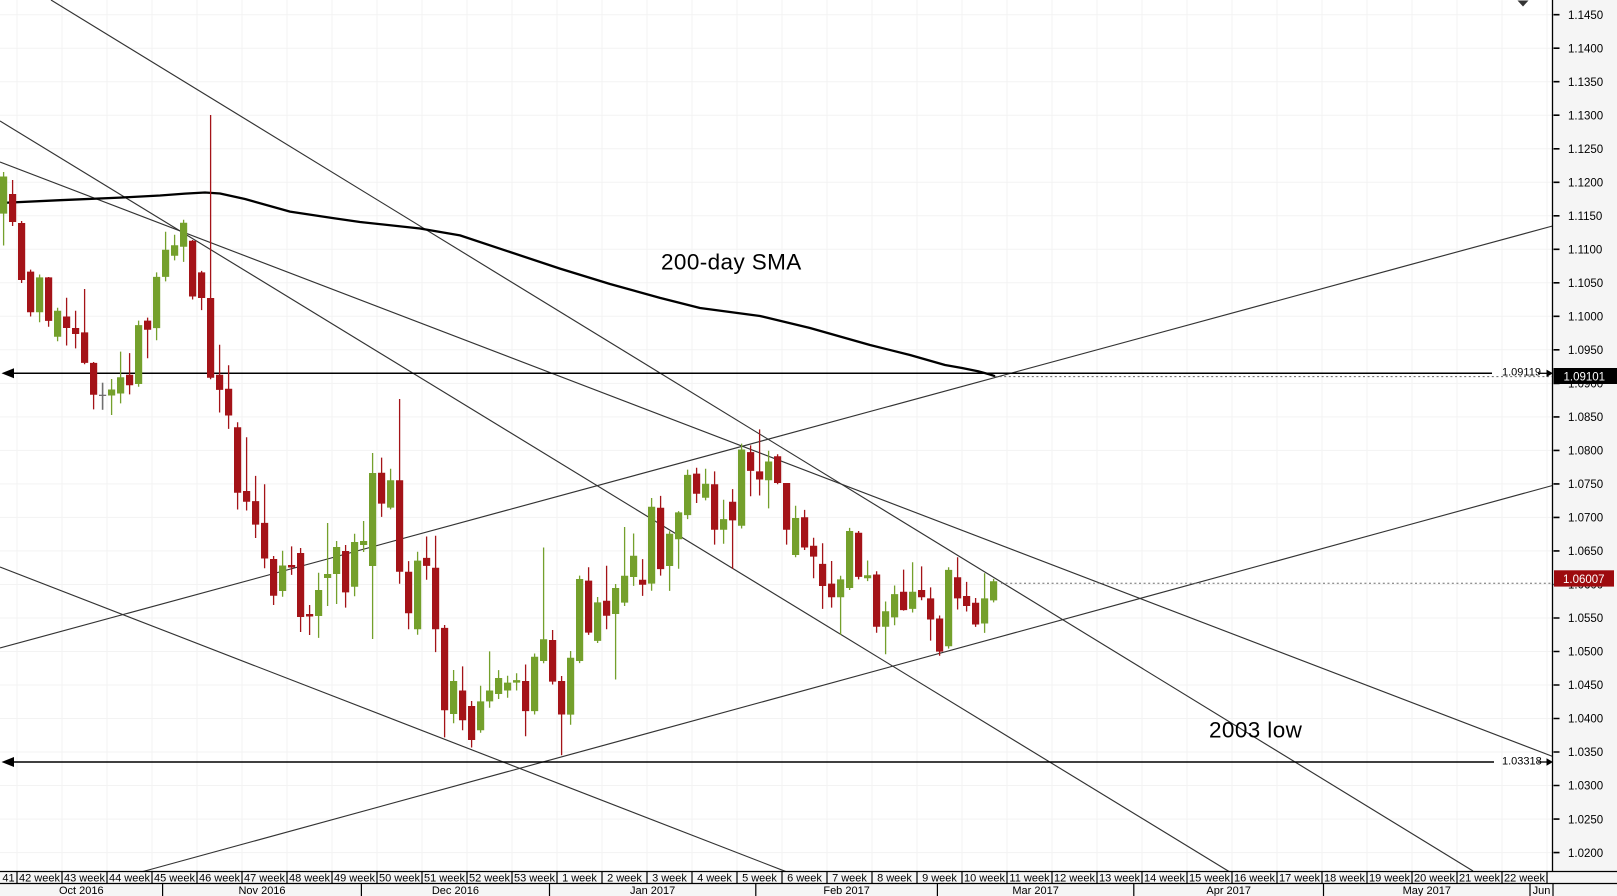 Image resolution: width=1617 pixels, height=896 pixels. I want to click on svg-text: 1.1200, so click(1585, 184).